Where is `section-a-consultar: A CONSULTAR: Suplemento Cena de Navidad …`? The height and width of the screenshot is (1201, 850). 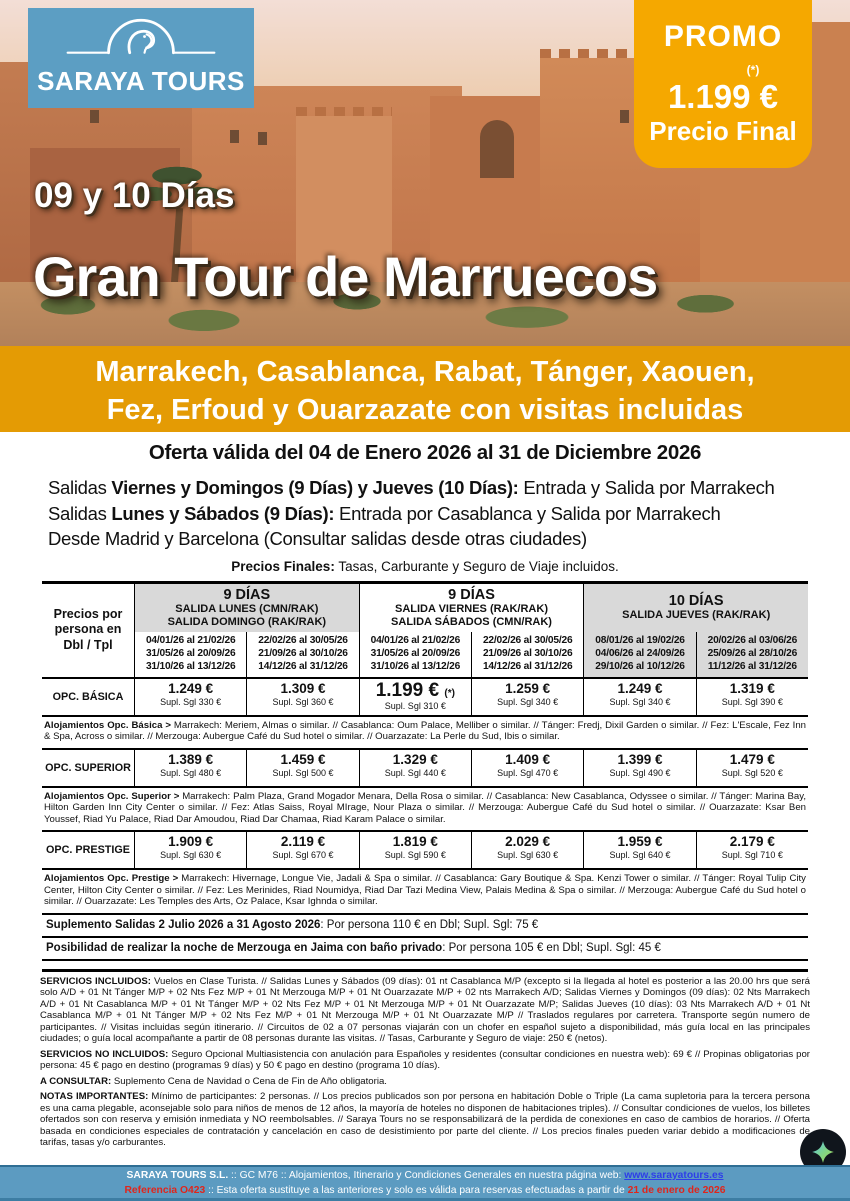 section-a-consultar: A CONSULTAR: Suplemento Cena de Navidad … is located at coordinates (213, 1081).